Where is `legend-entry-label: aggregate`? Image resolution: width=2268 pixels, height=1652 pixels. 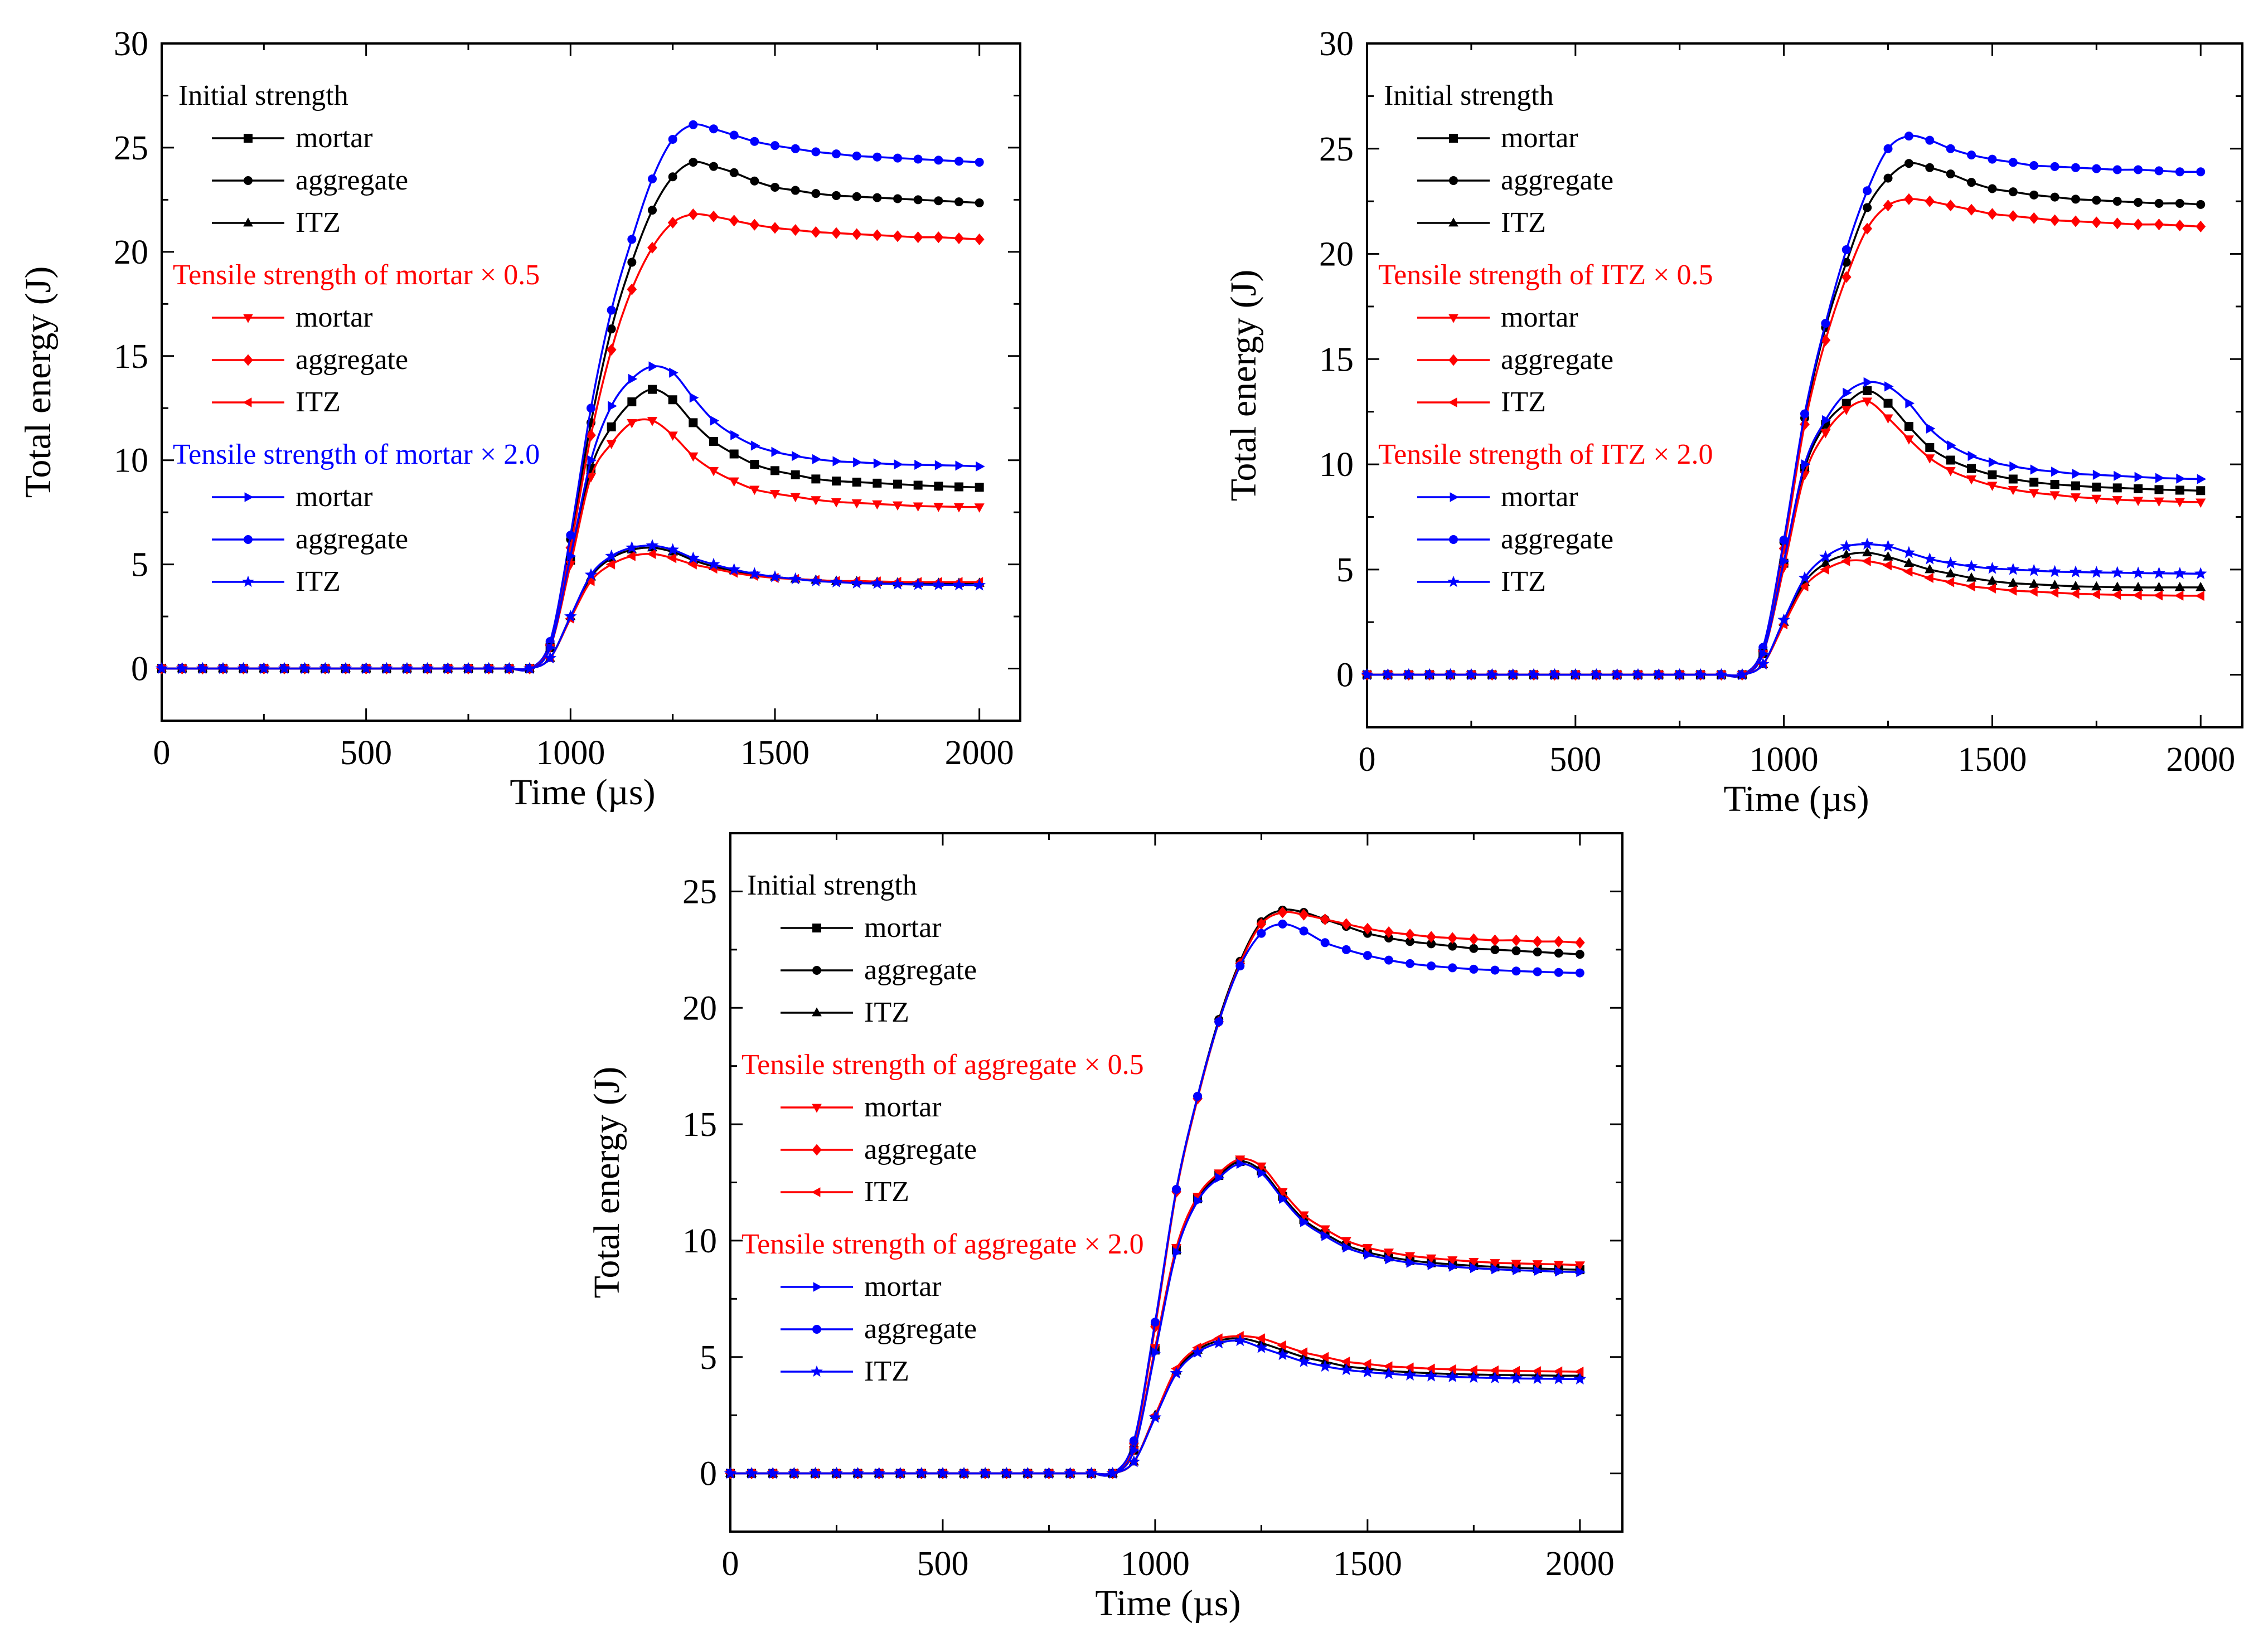
legend-entry-label: aggregate is located at coordinates (1557, 360).